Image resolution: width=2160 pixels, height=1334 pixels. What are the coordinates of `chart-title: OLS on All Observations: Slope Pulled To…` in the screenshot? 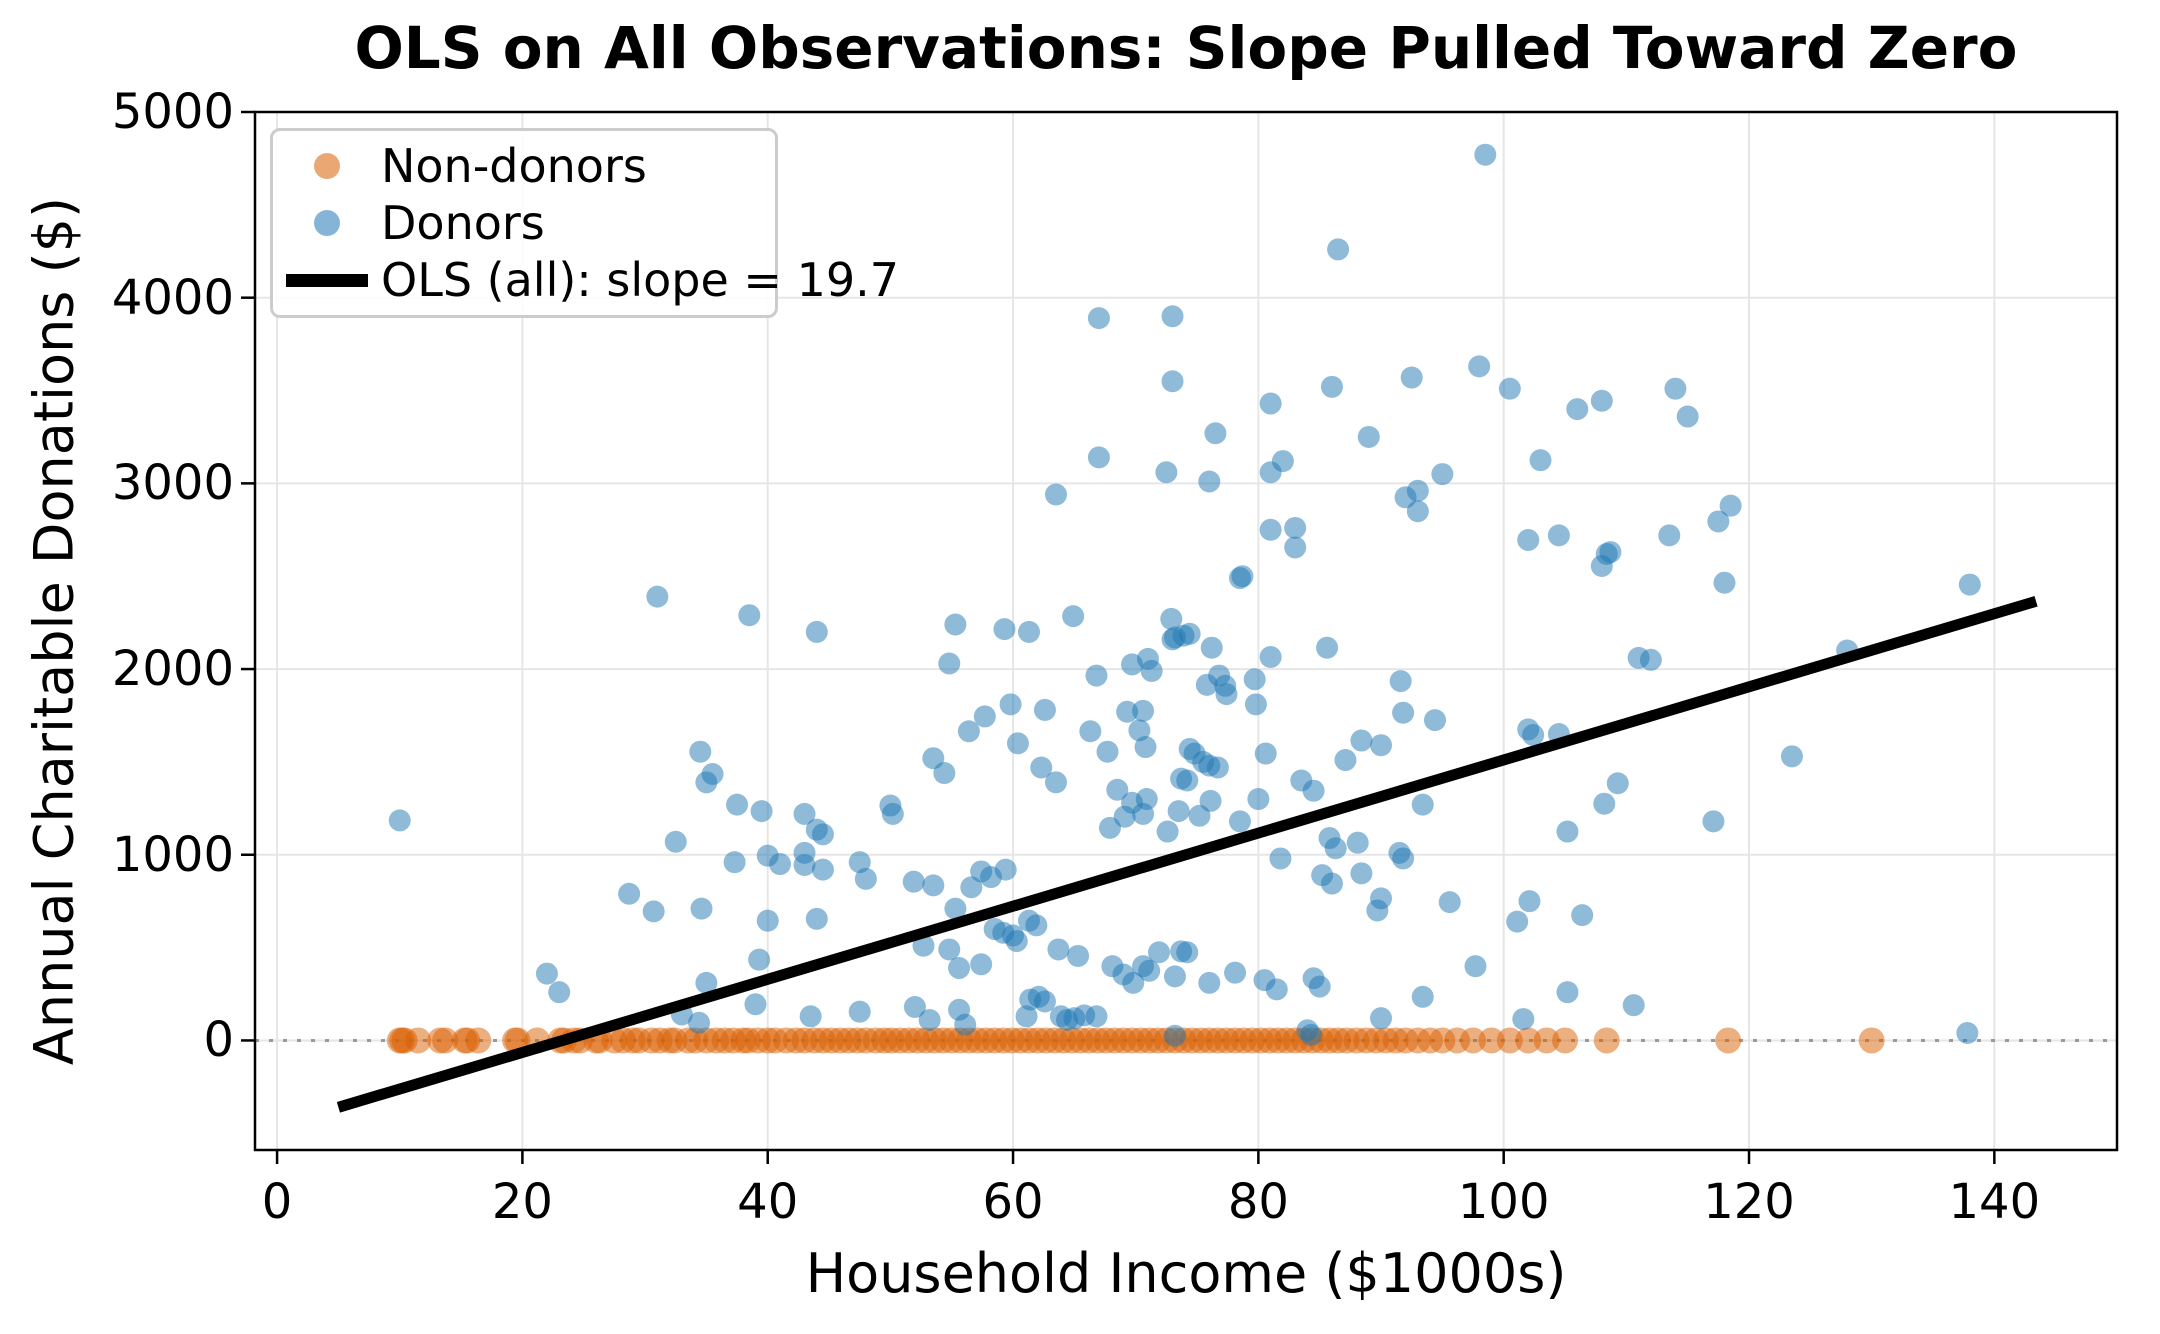 It's located at (1186, 48).